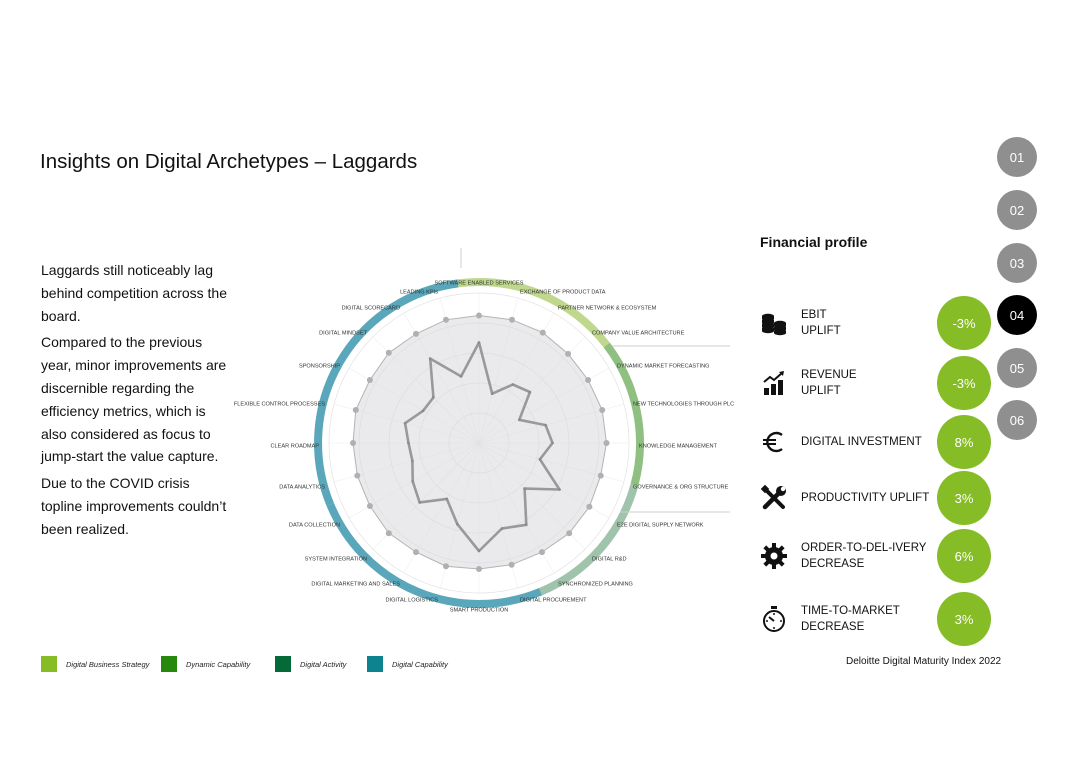 The image size is (1080, 763). What do you see at coordinates (319, 366) in the screenshot?
I see `category-label: SPONSORSHIP` at bounding box center [319, 366].